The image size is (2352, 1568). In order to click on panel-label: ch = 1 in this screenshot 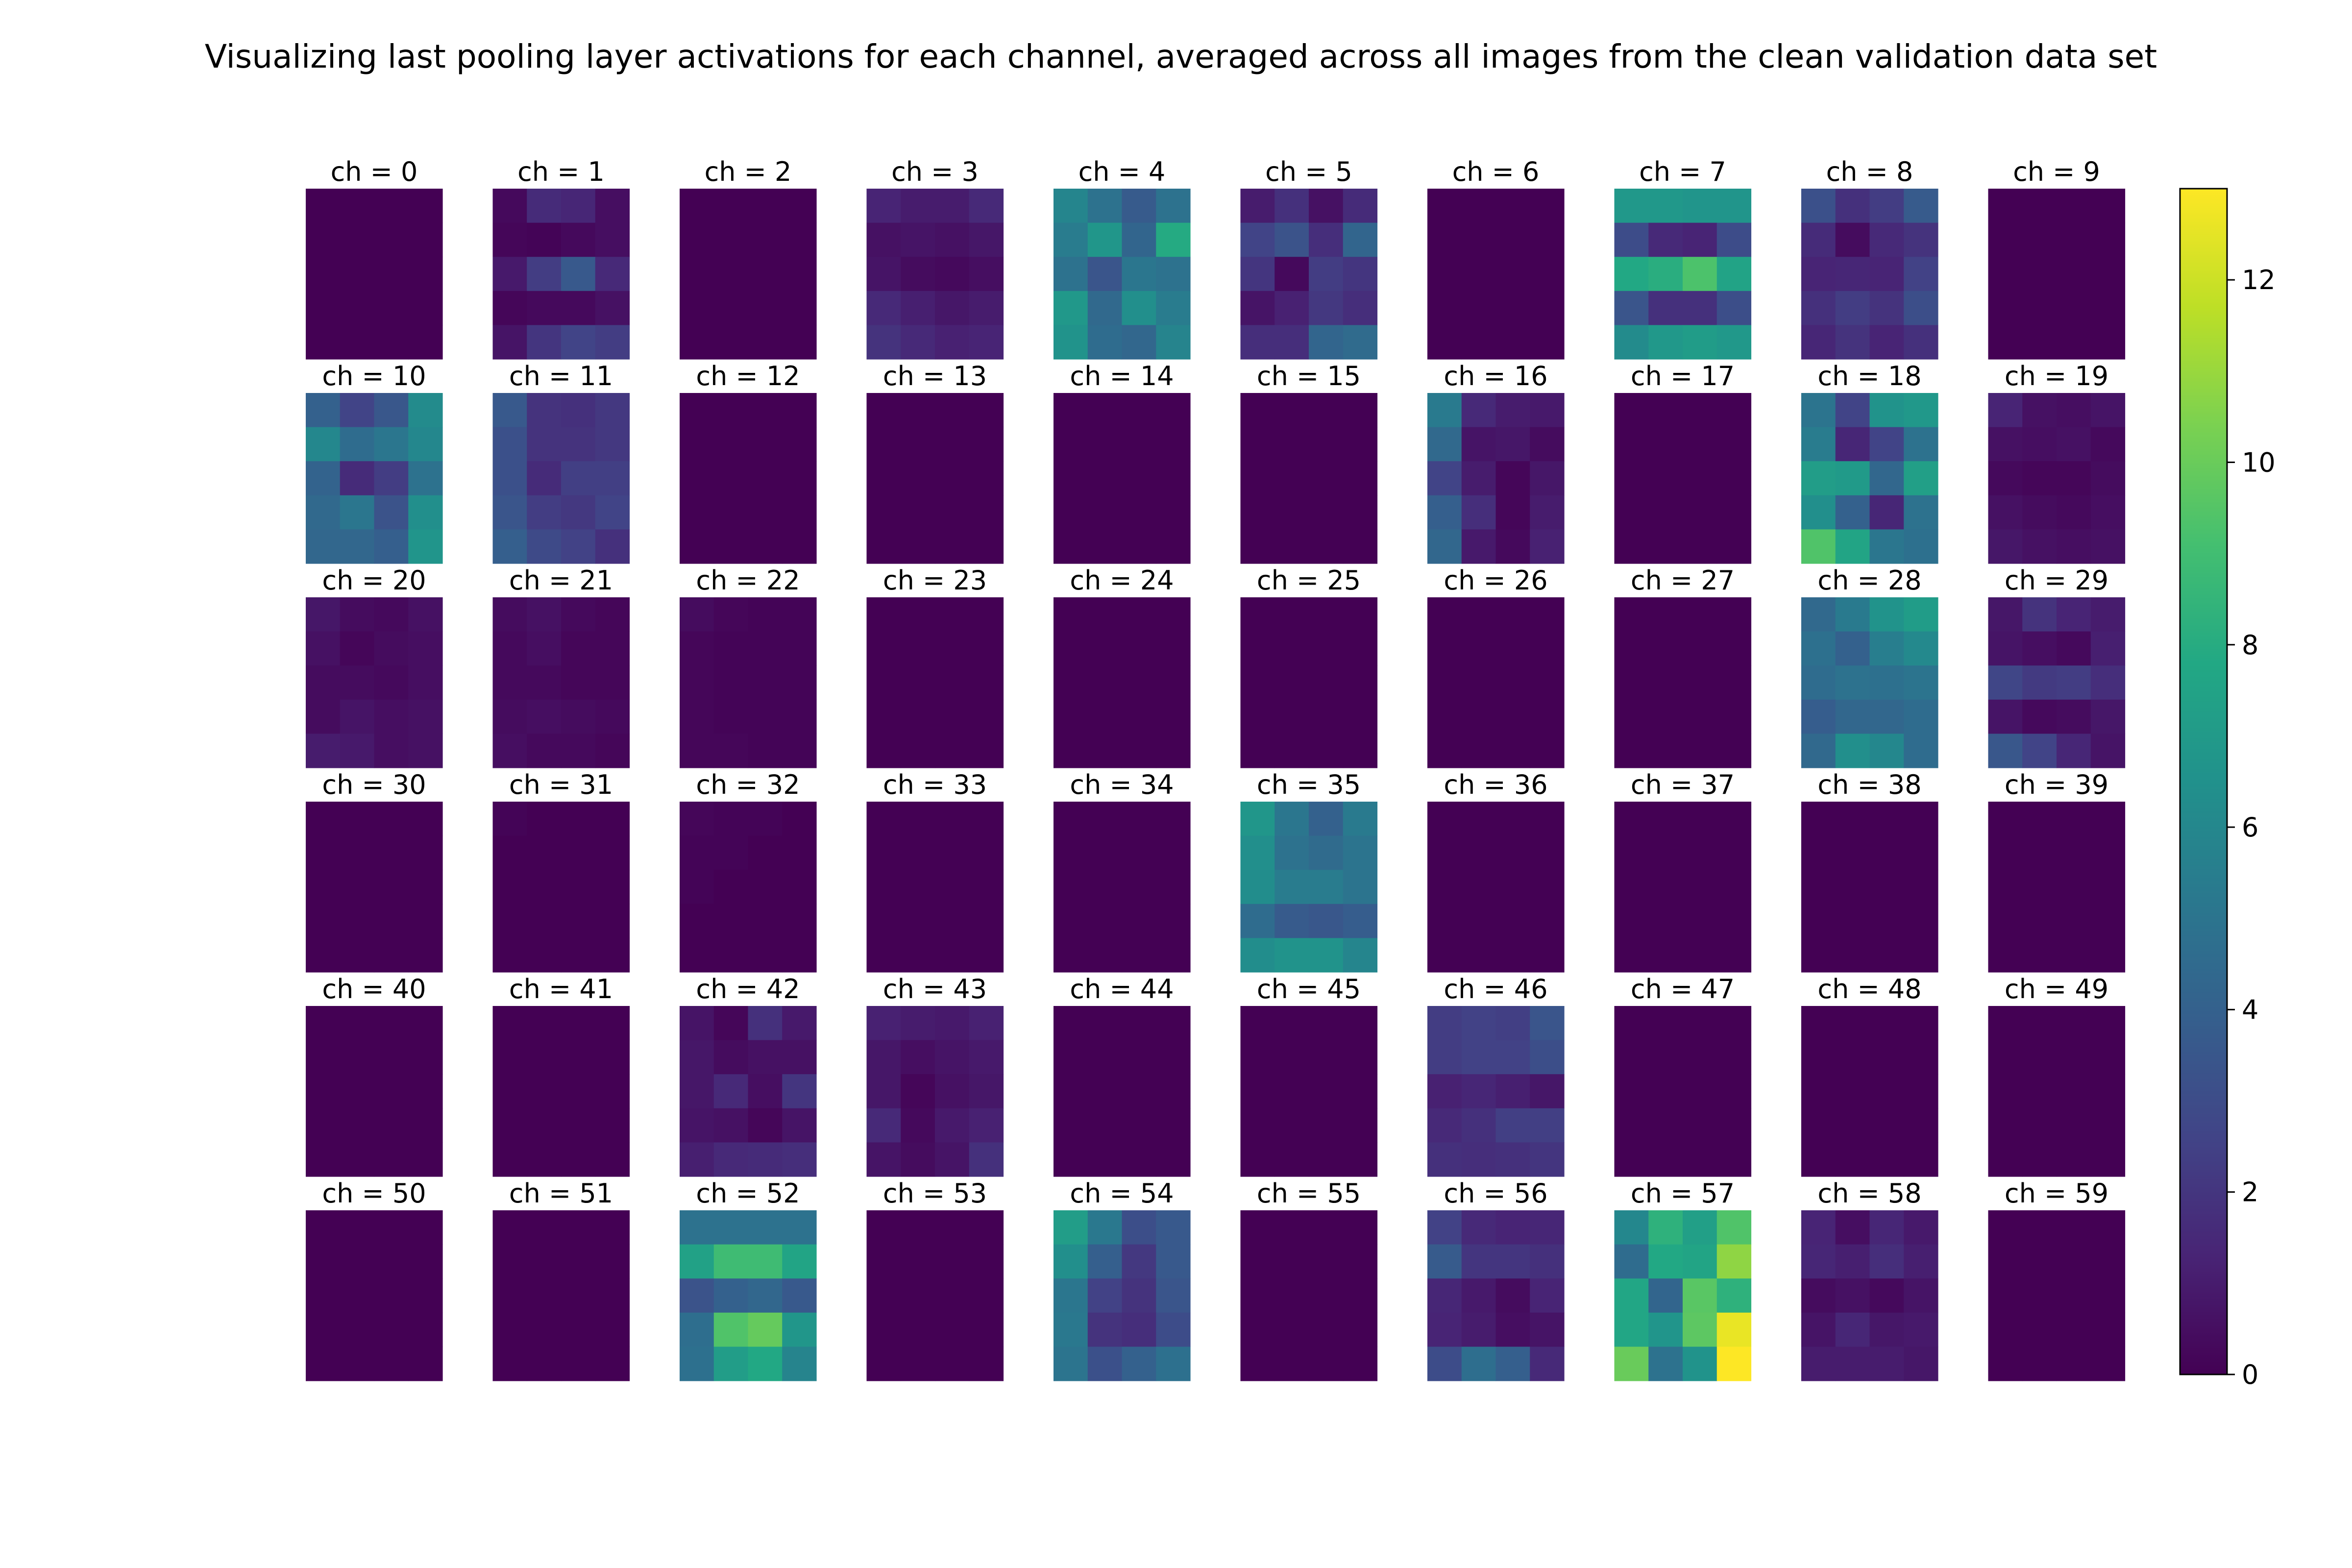, I will do `click(561, 171)`.